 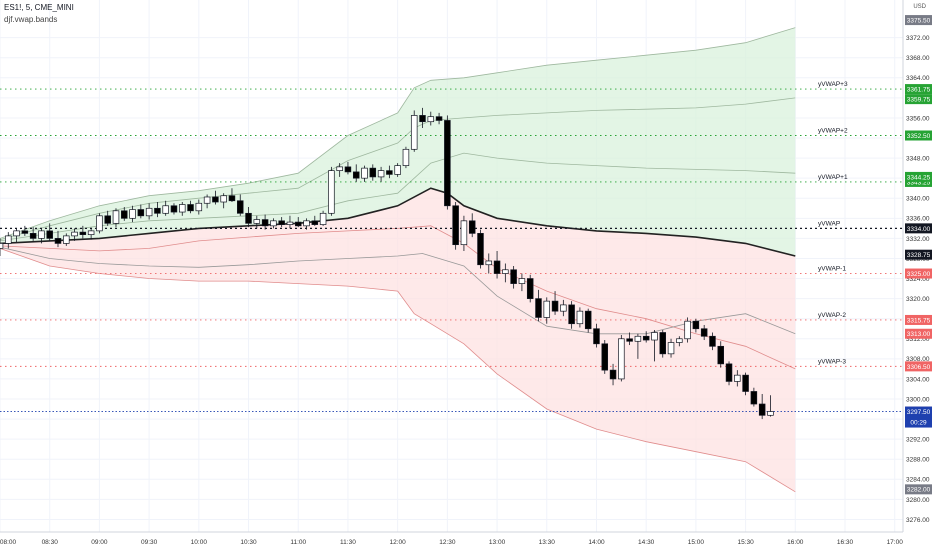 What do you see at coordinates (832, 361) in the screenshot?
I see `level-label: yVWAP-3` at bounding box center [832, 361].